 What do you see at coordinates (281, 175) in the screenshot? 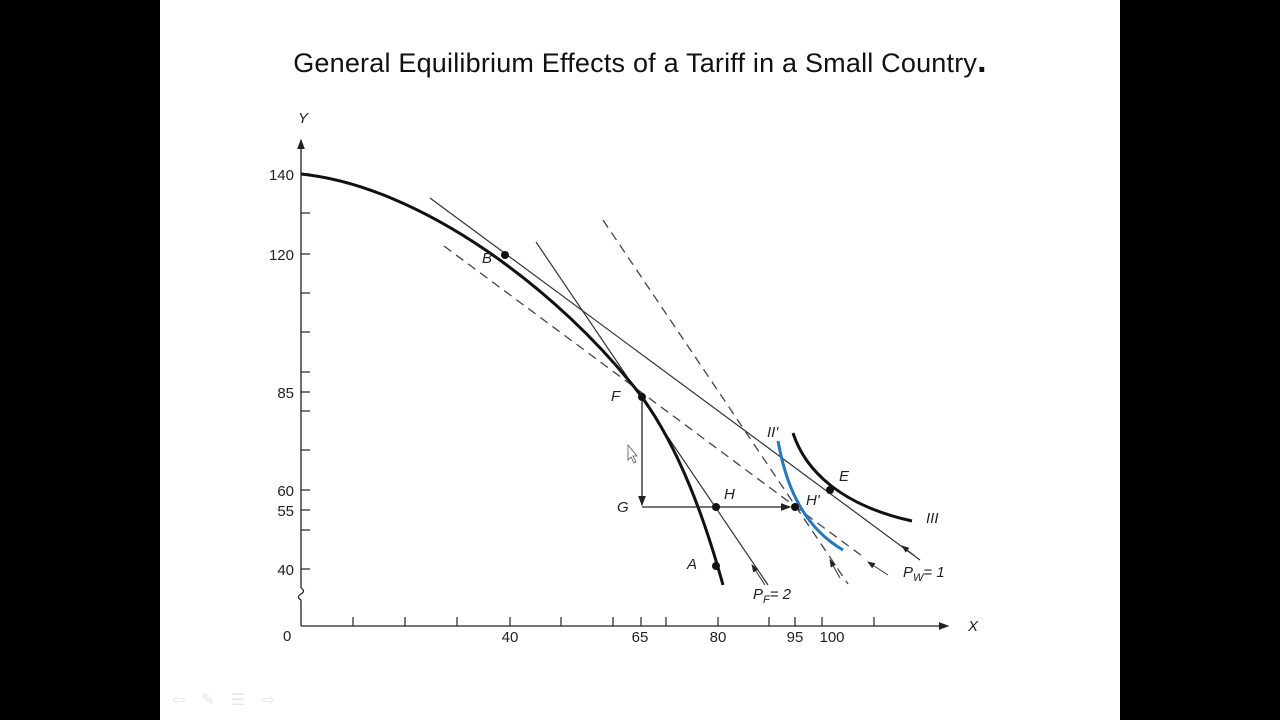
I see `y-tick-label: 140` at bounding box center [281, 175].